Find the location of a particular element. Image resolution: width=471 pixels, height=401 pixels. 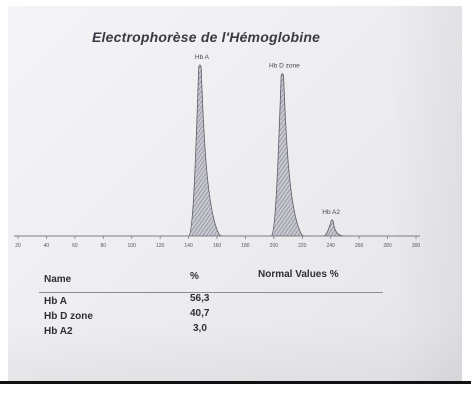

x-tick-label: 280 is located at coordinates (387, 246).